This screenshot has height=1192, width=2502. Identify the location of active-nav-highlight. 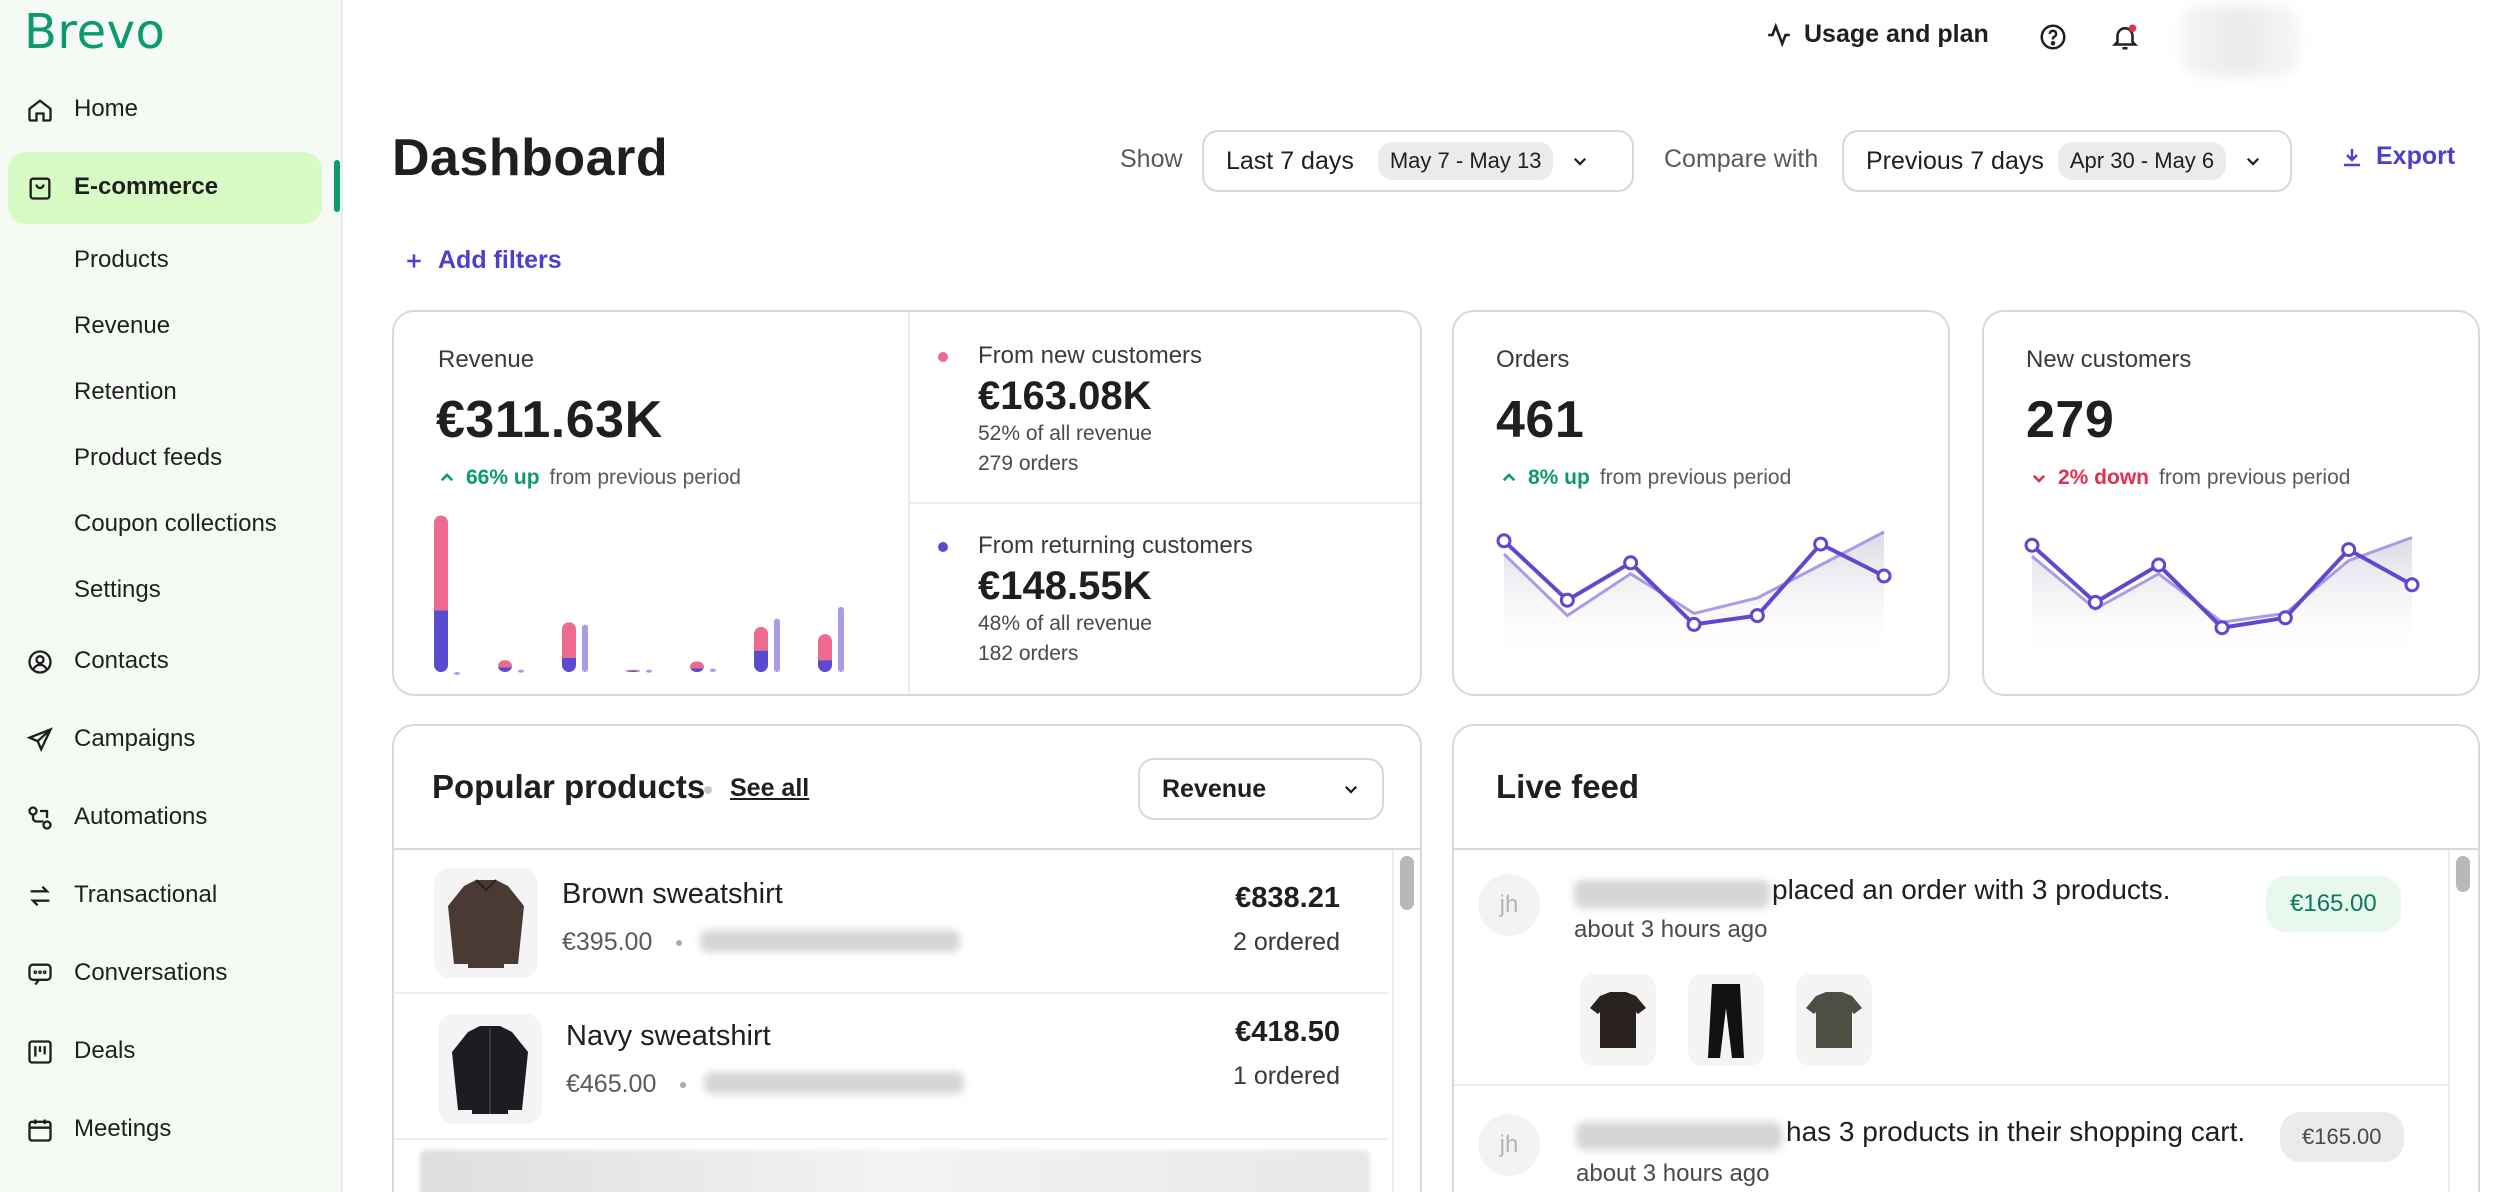
(165, 188).